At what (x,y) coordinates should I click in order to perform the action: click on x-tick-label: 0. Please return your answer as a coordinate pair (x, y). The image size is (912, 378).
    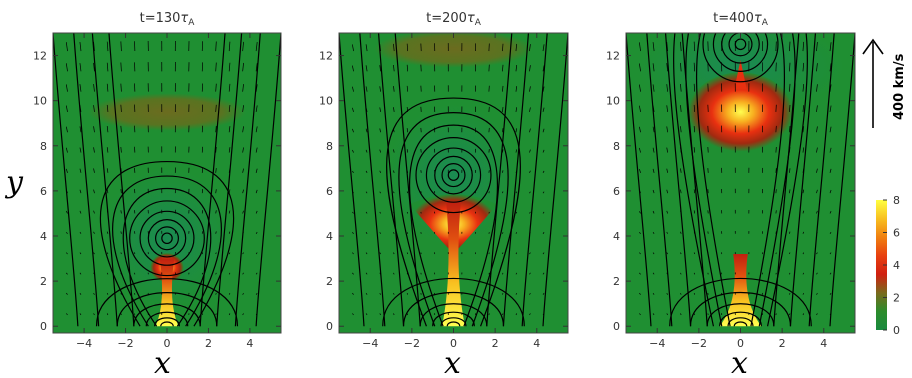
    Looking at the image, I should click on (167, 343).